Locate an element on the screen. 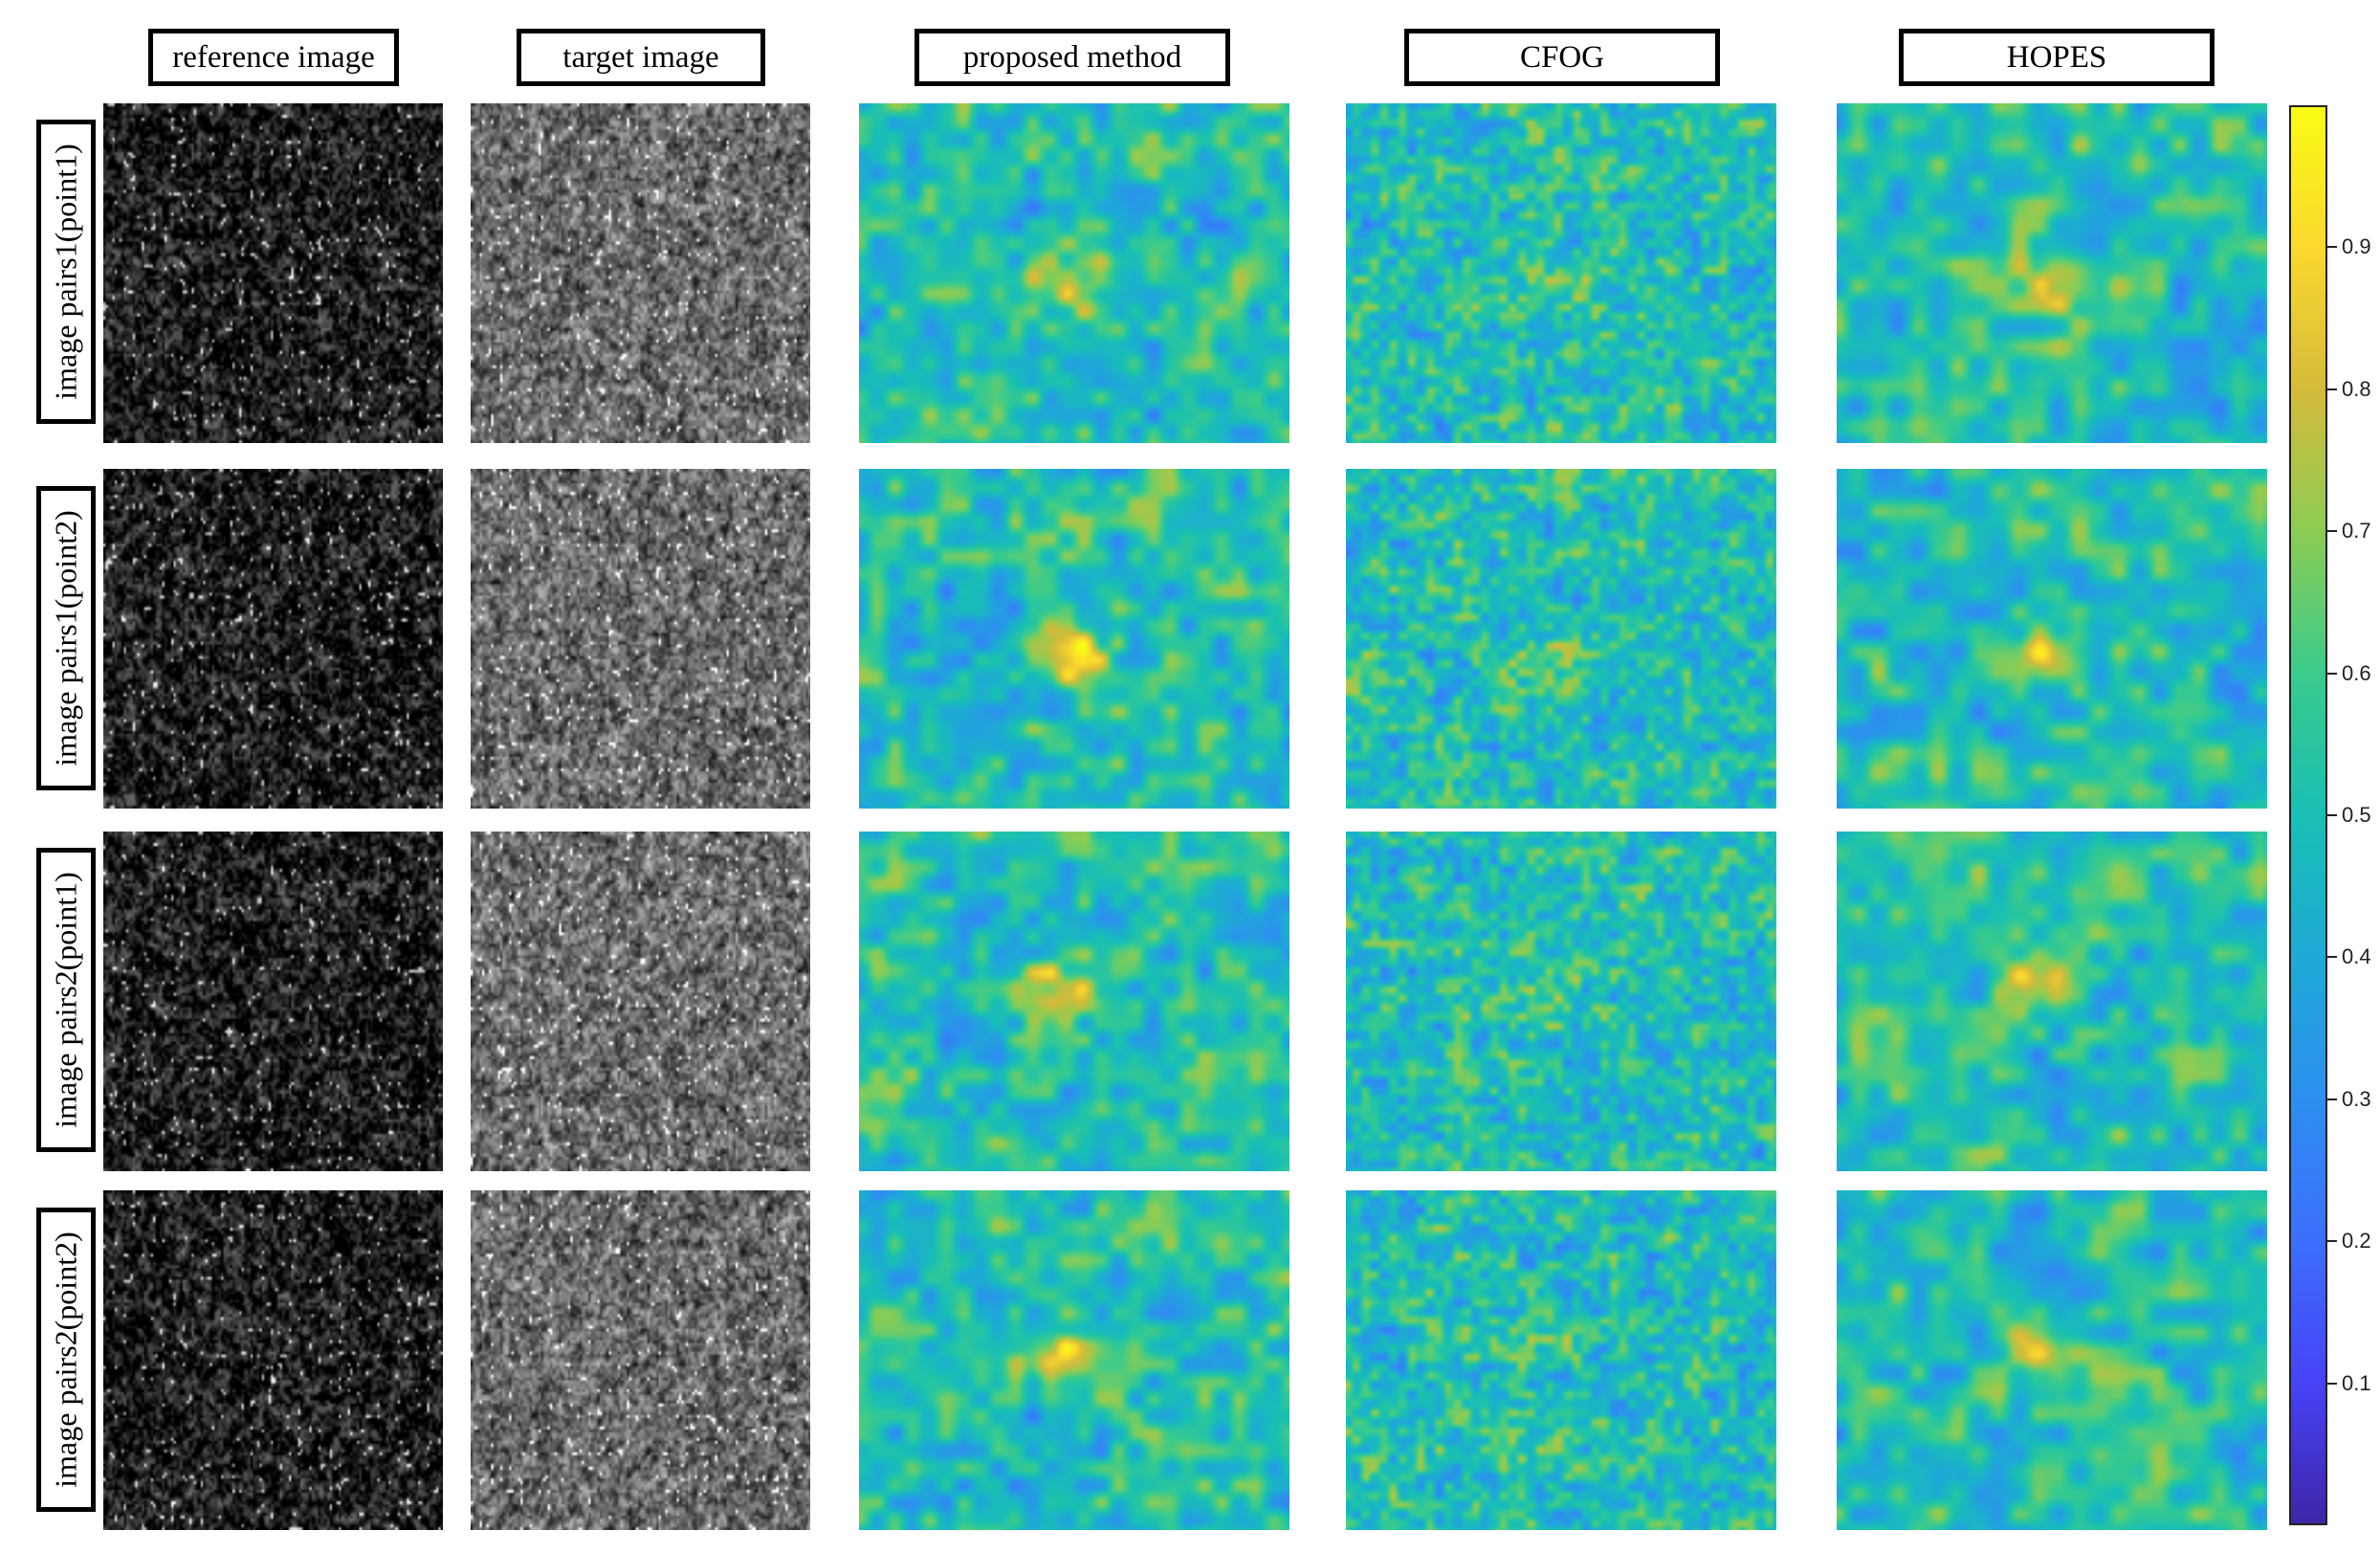 This screenshot has width=2380, height=1553. colorbar-tick-label: 0.9 is located at coordinates (2356, 246).